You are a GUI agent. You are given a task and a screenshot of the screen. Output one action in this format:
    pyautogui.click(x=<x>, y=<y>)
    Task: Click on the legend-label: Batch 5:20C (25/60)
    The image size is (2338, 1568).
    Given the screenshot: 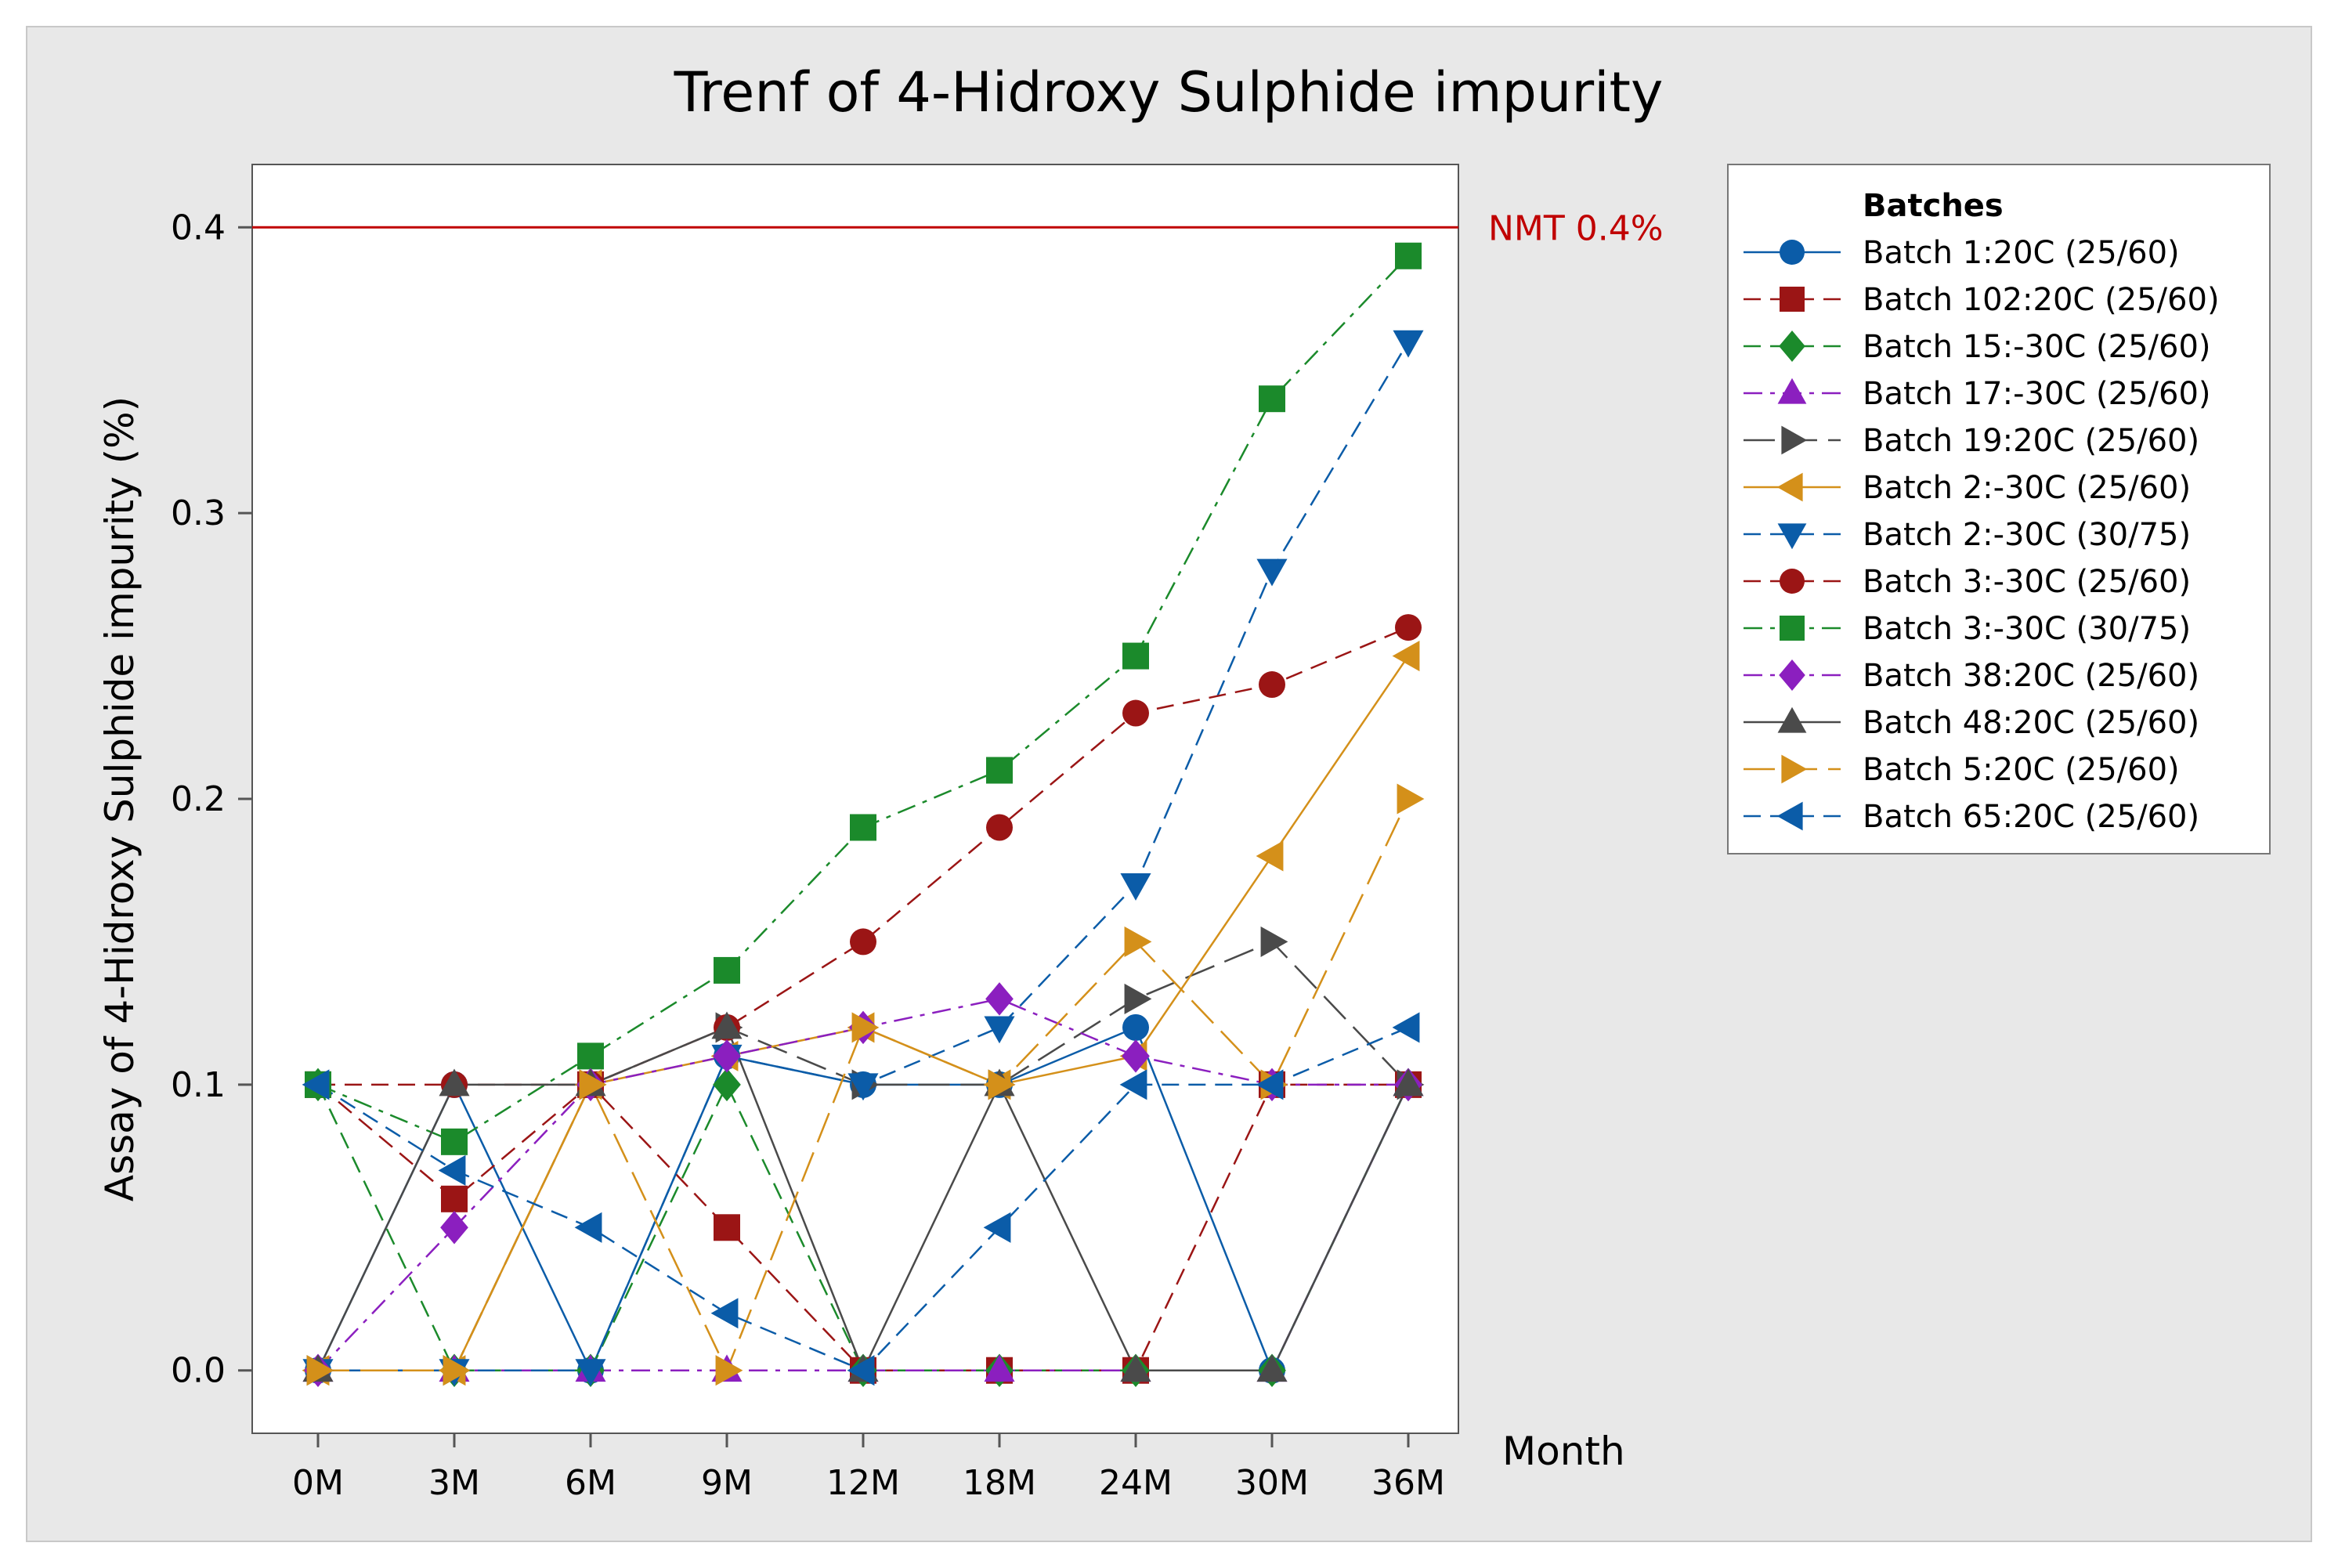 What is the action you would take?
    pyautogui.click(x=2022, y=770)
    